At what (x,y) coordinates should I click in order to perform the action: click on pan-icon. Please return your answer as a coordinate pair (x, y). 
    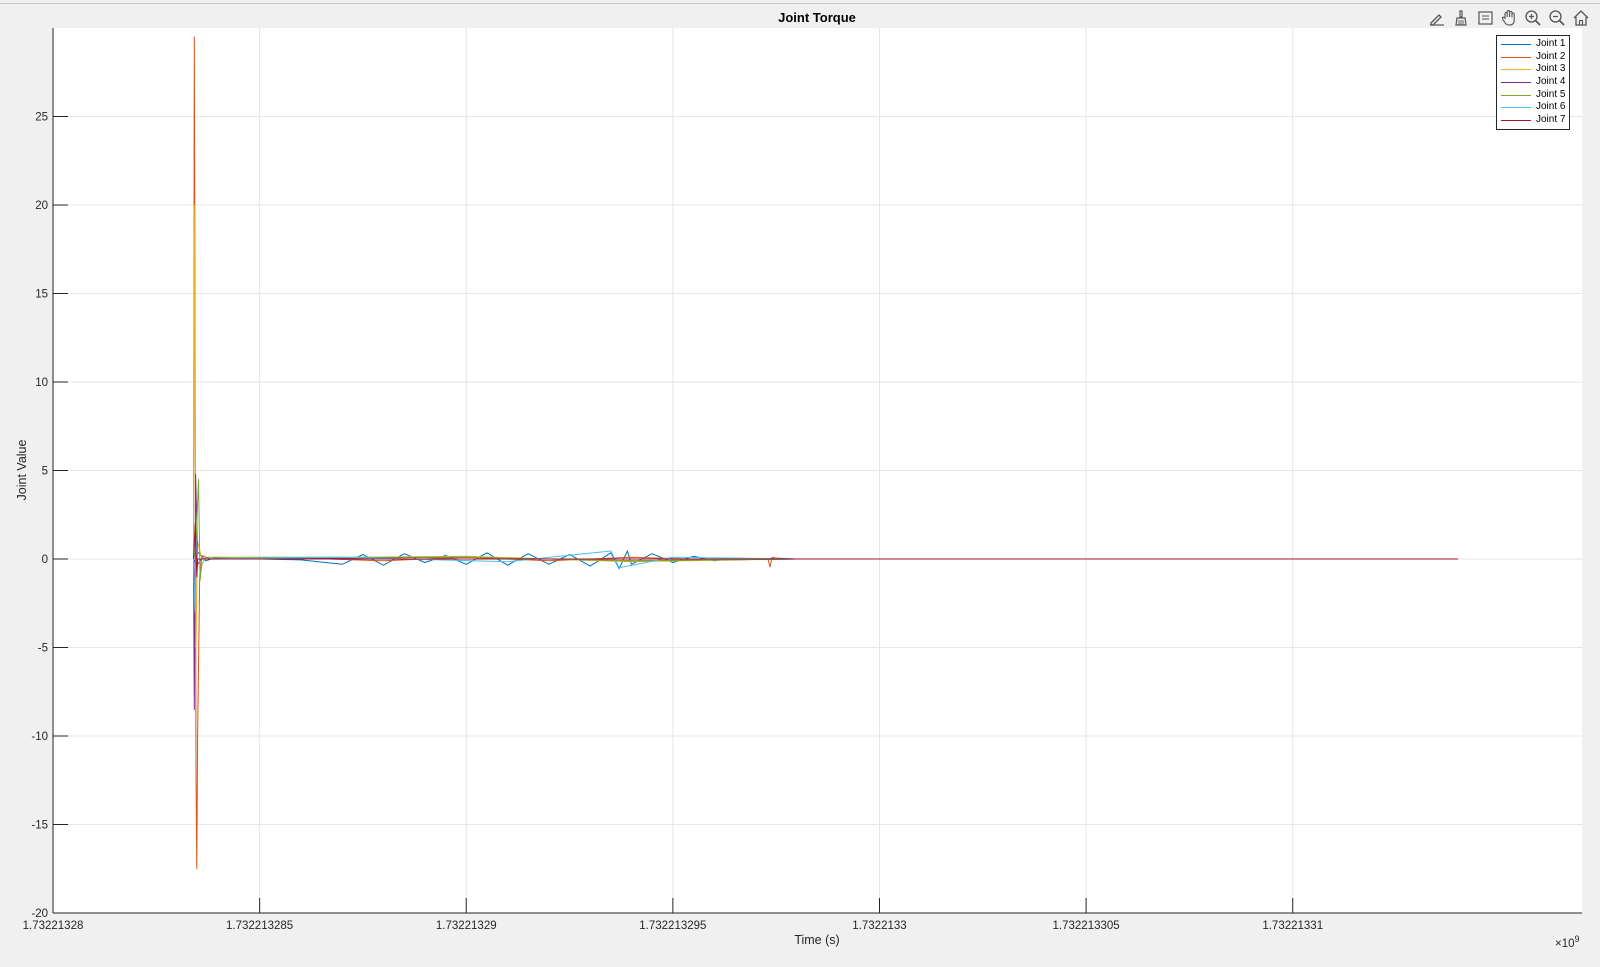
    Looking at the image, I should click on (1508, 18).